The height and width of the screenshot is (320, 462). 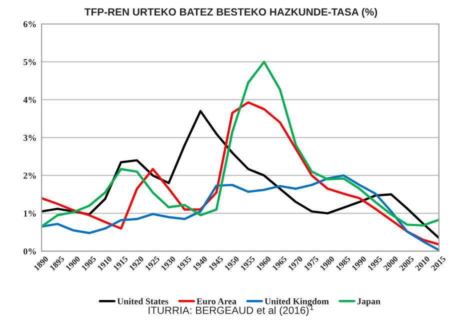 What do you see at coordinates (30, 175) in the screenshot?
I see `y-tick-label: 2%` at bounding box center [30, 175].